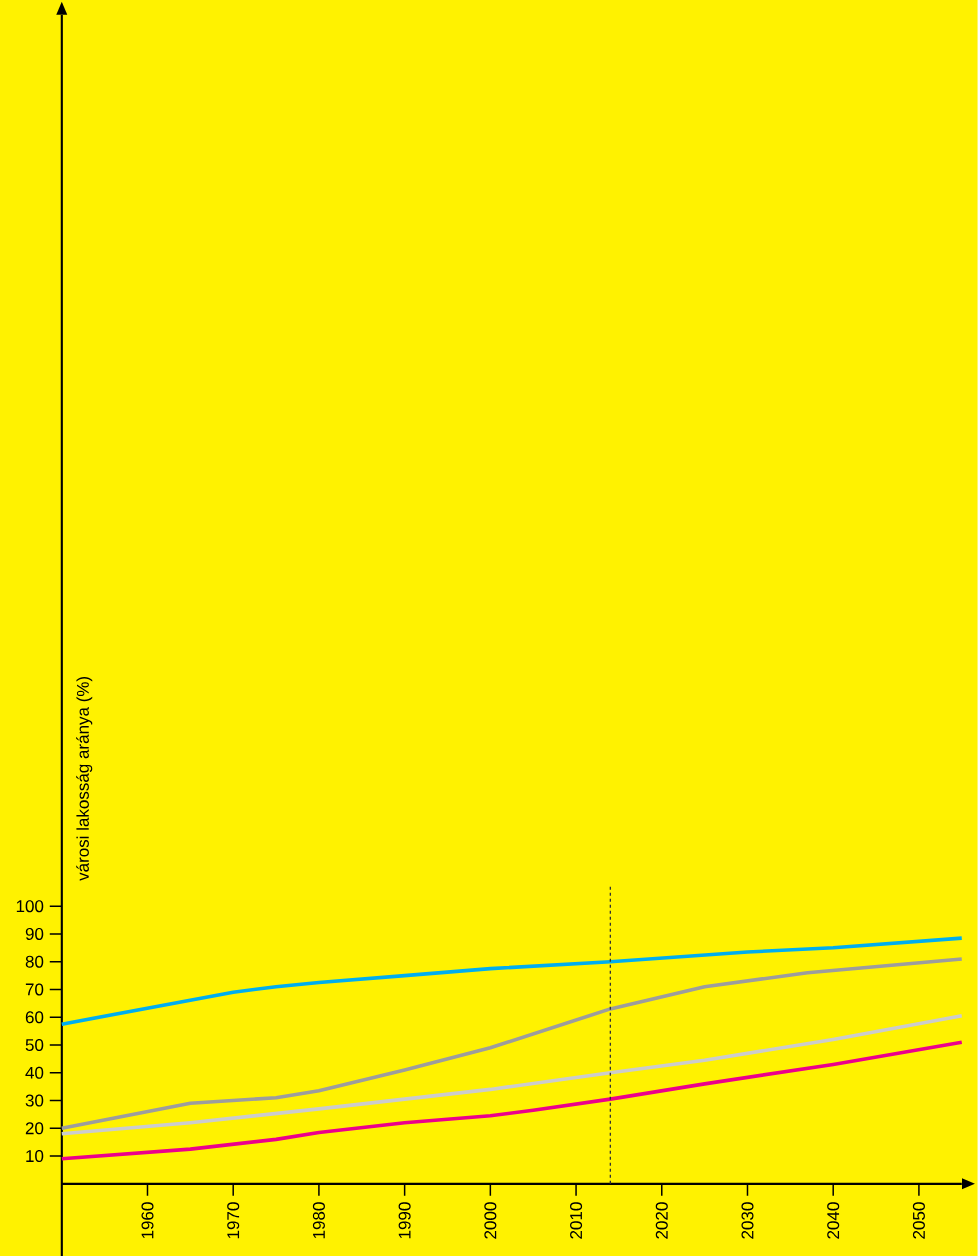 The image size is (978, 1256). Describe the element at coordinates (233, 1220) in the screenshot. I see `x-tick-label: 1970` at that location.